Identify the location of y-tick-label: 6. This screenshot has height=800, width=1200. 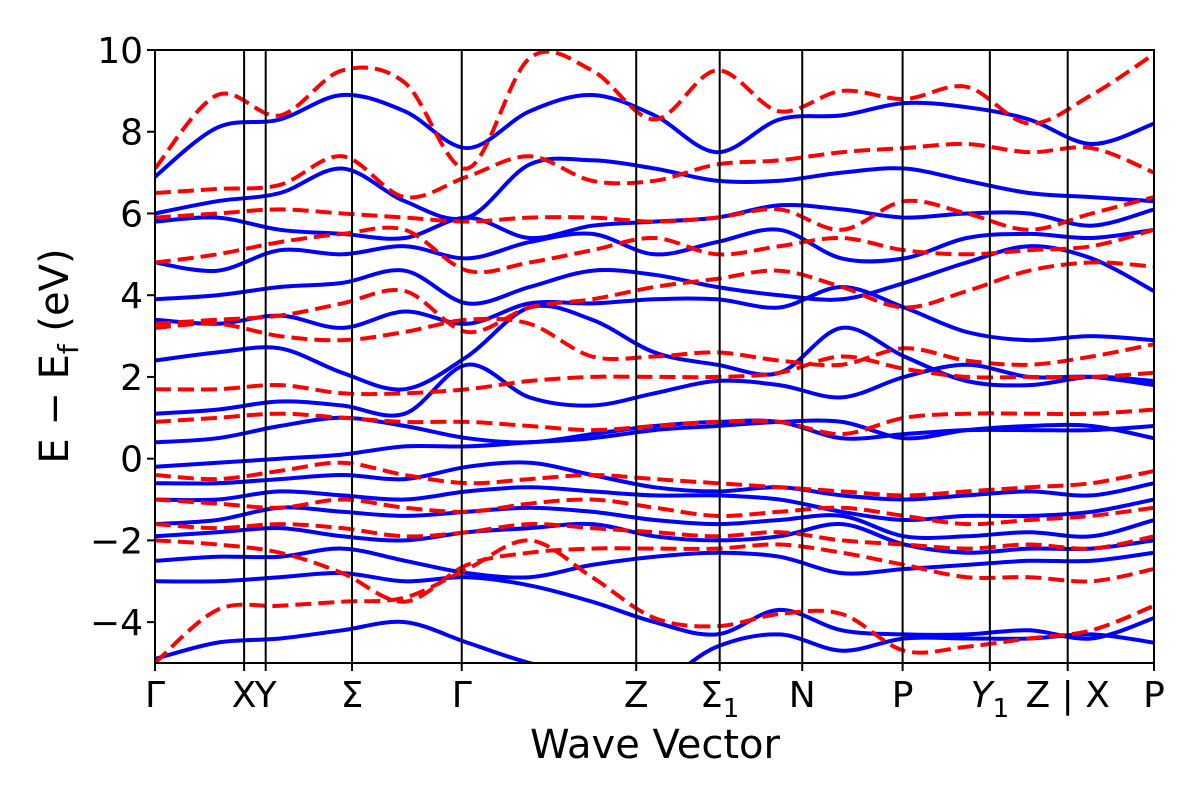
(131, 214).